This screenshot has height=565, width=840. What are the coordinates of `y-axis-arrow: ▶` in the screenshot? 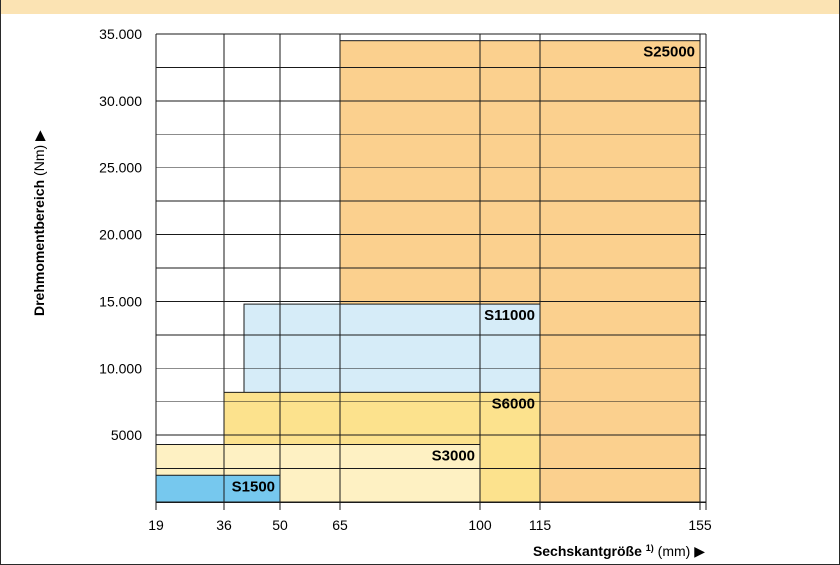 It's located at (39, 135).